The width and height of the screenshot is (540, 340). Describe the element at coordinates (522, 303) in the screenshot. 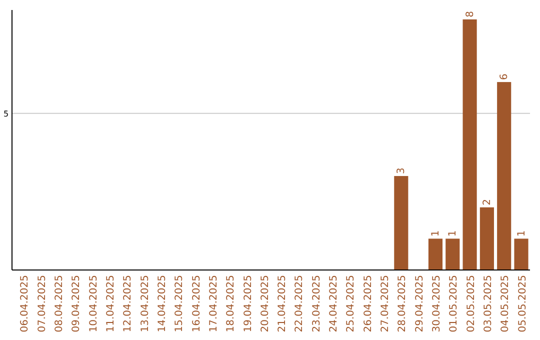

I see `x-tick-label: 05.05.2025` at that location.